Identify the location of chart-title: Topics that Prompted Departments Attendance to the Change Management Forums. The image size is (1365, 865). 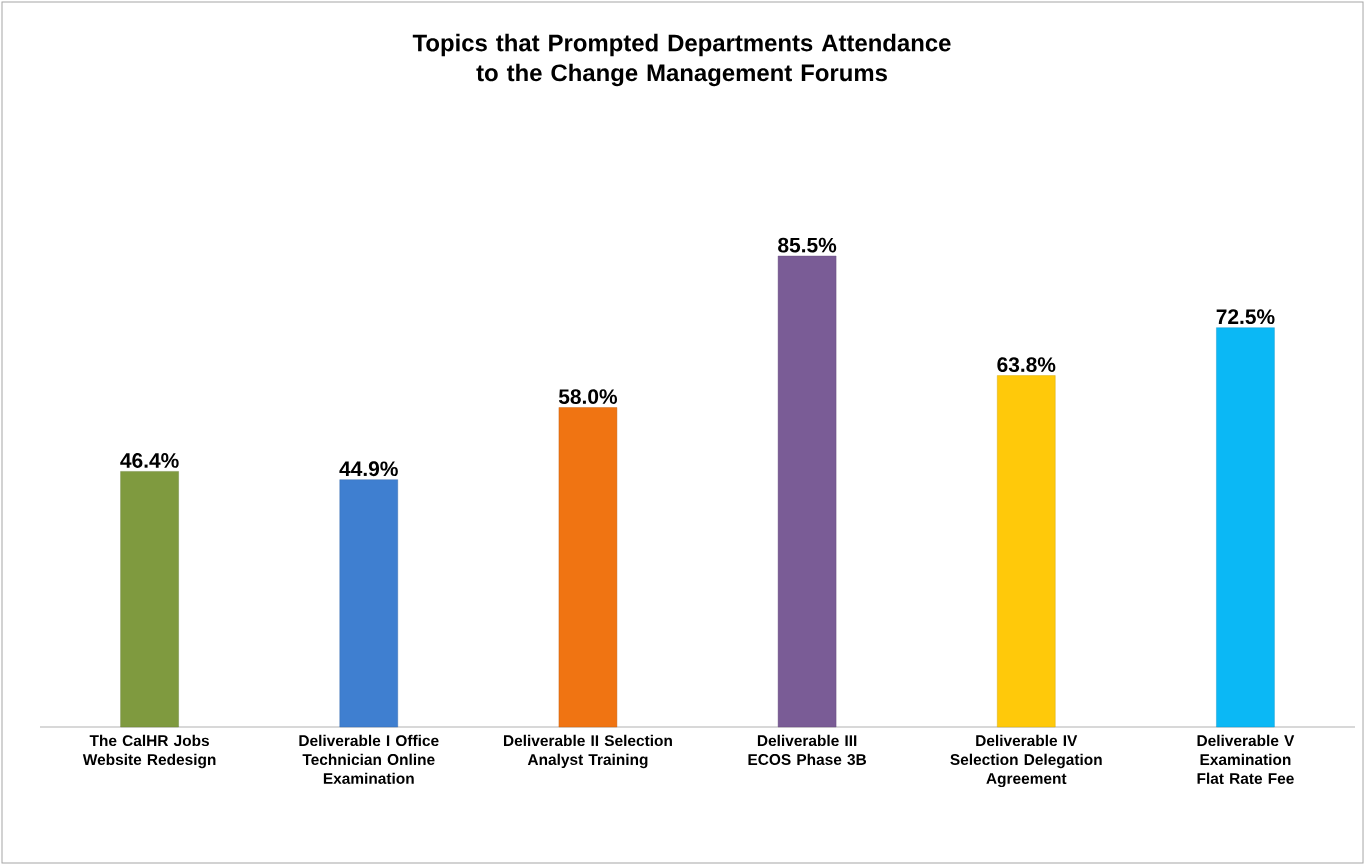
(681, 60).